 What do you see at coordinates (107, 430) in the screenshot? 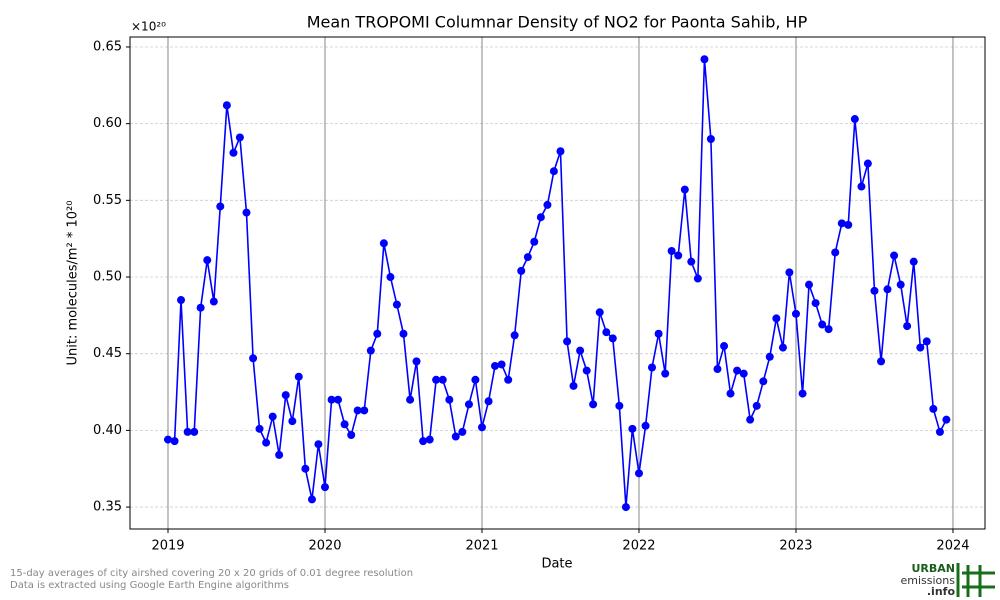
I see `y-tick-label: 0.40` at bounding box center [107, 430].